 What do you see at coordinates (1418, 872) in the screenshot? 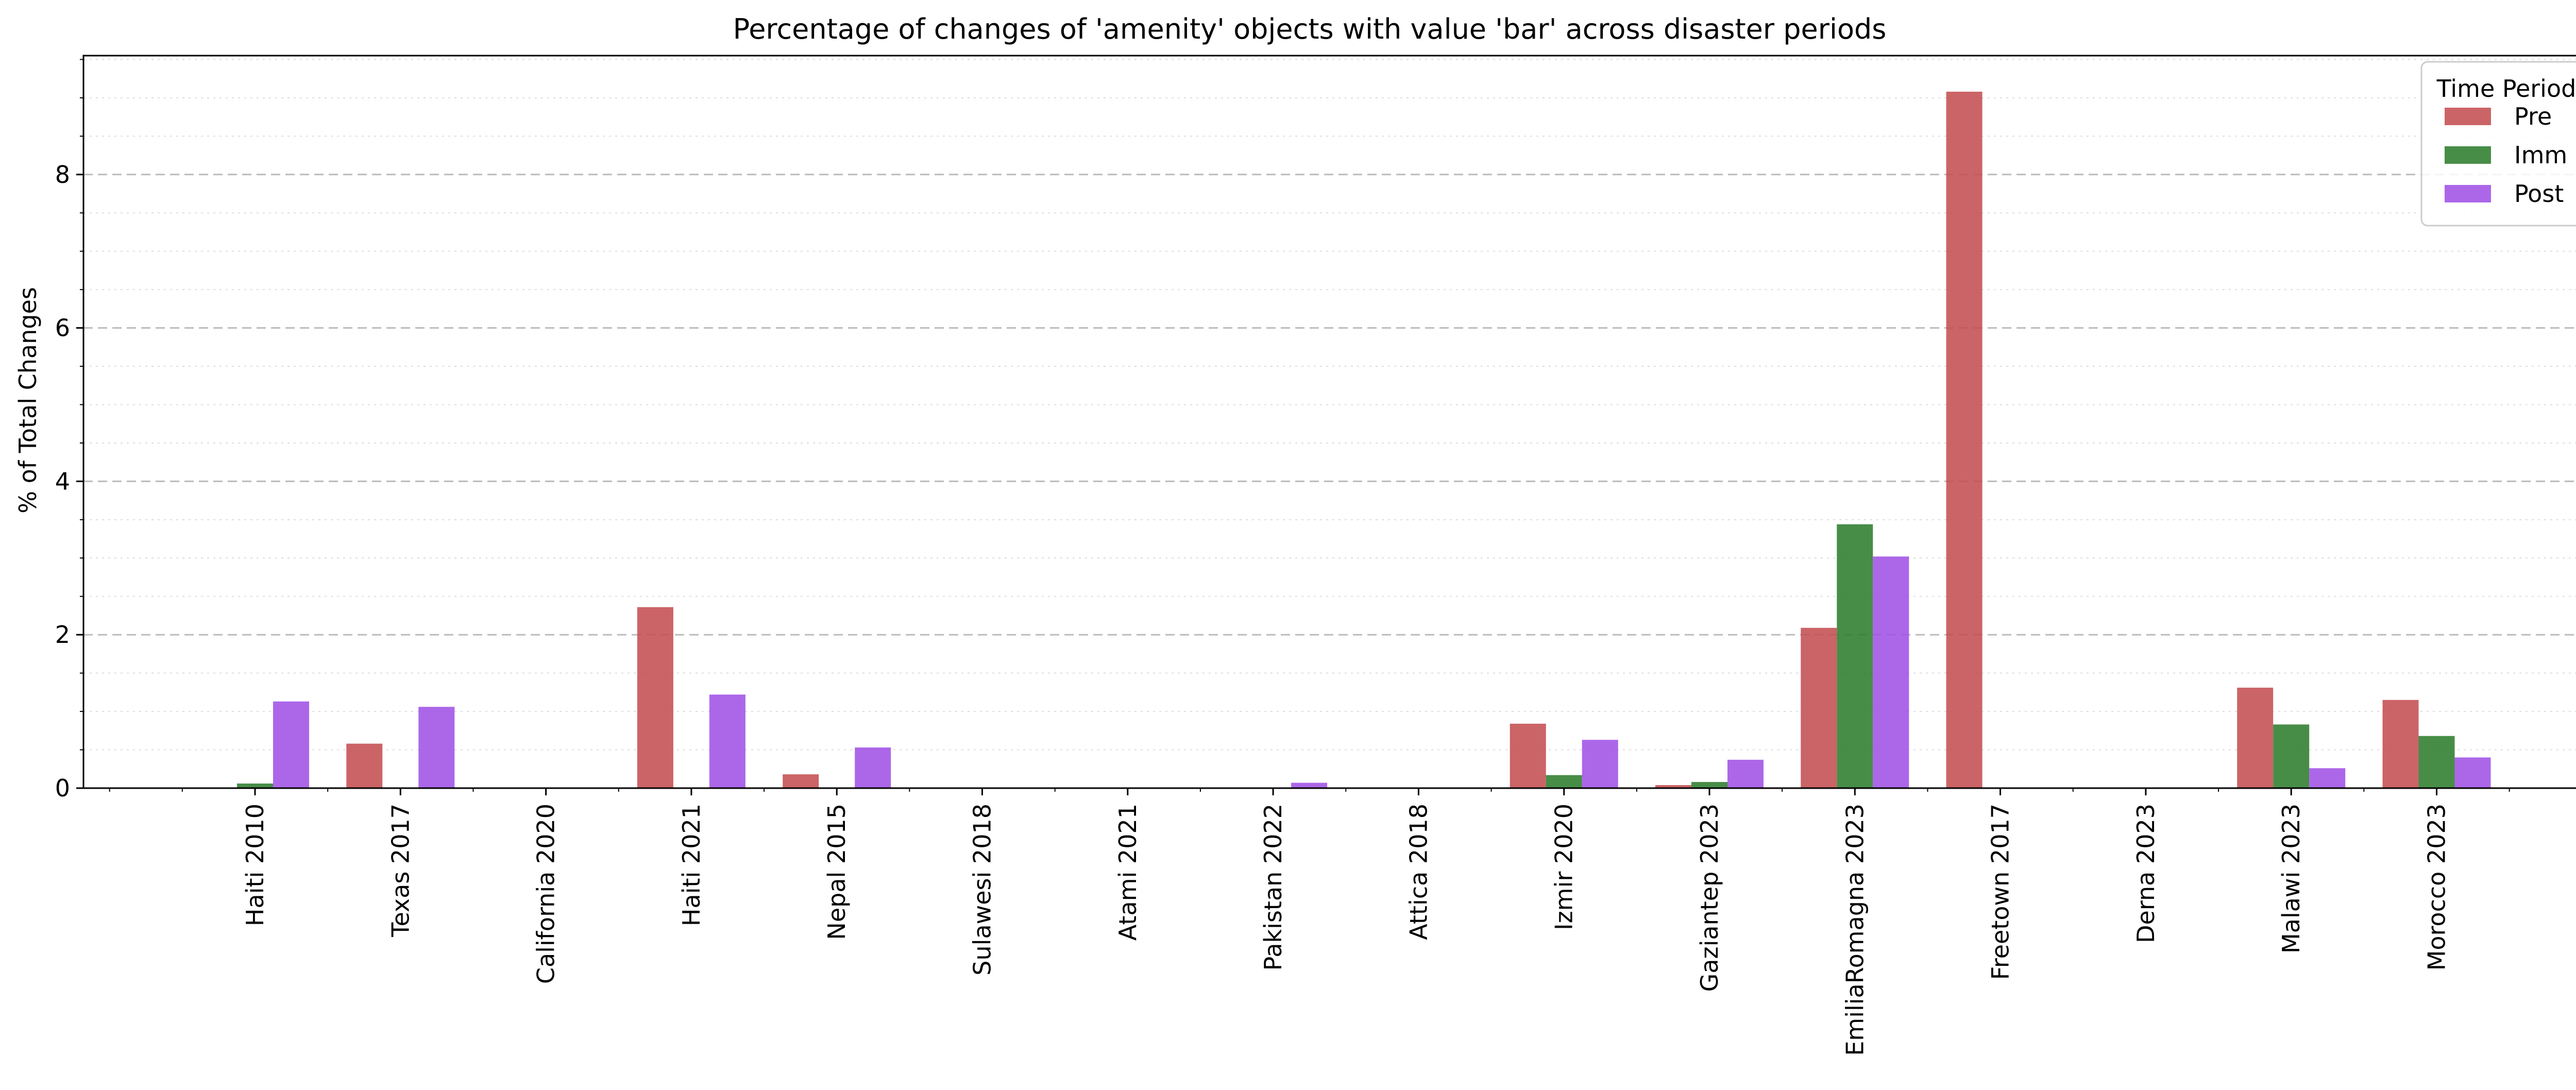
I see `x-tick-label: Attica 2018` at bounding box center [1418, 872].